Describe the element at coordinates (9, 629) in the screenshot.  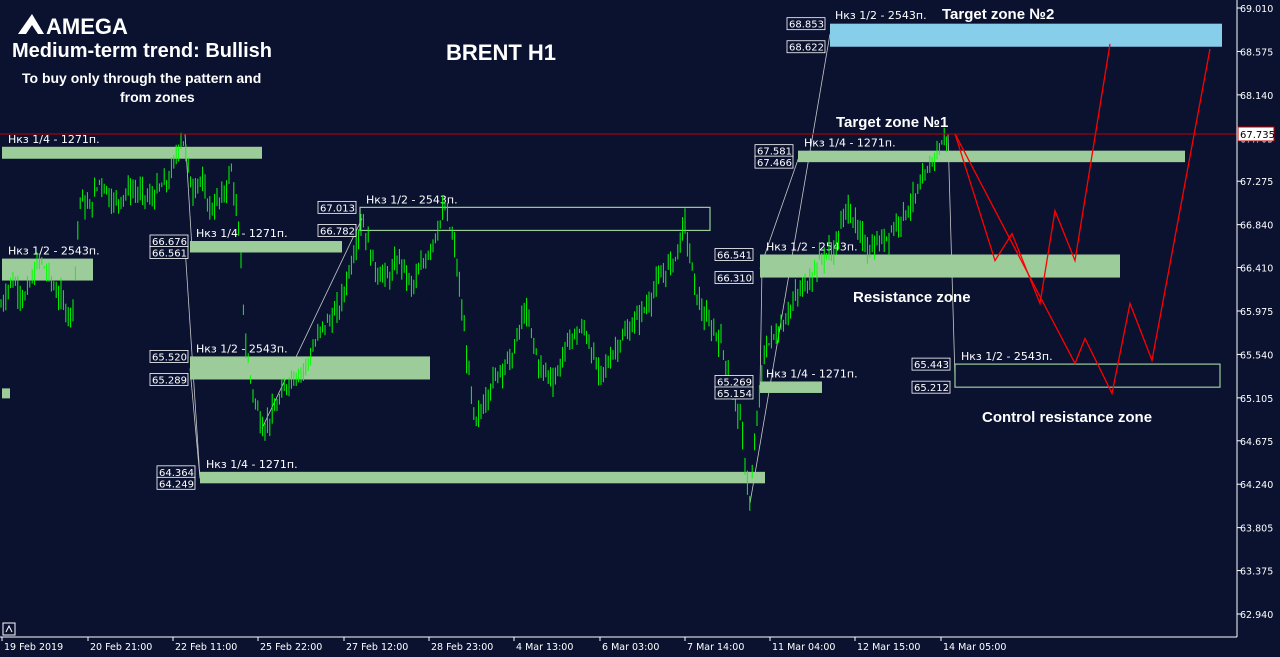
I see `chart-shift-icon` at that location.